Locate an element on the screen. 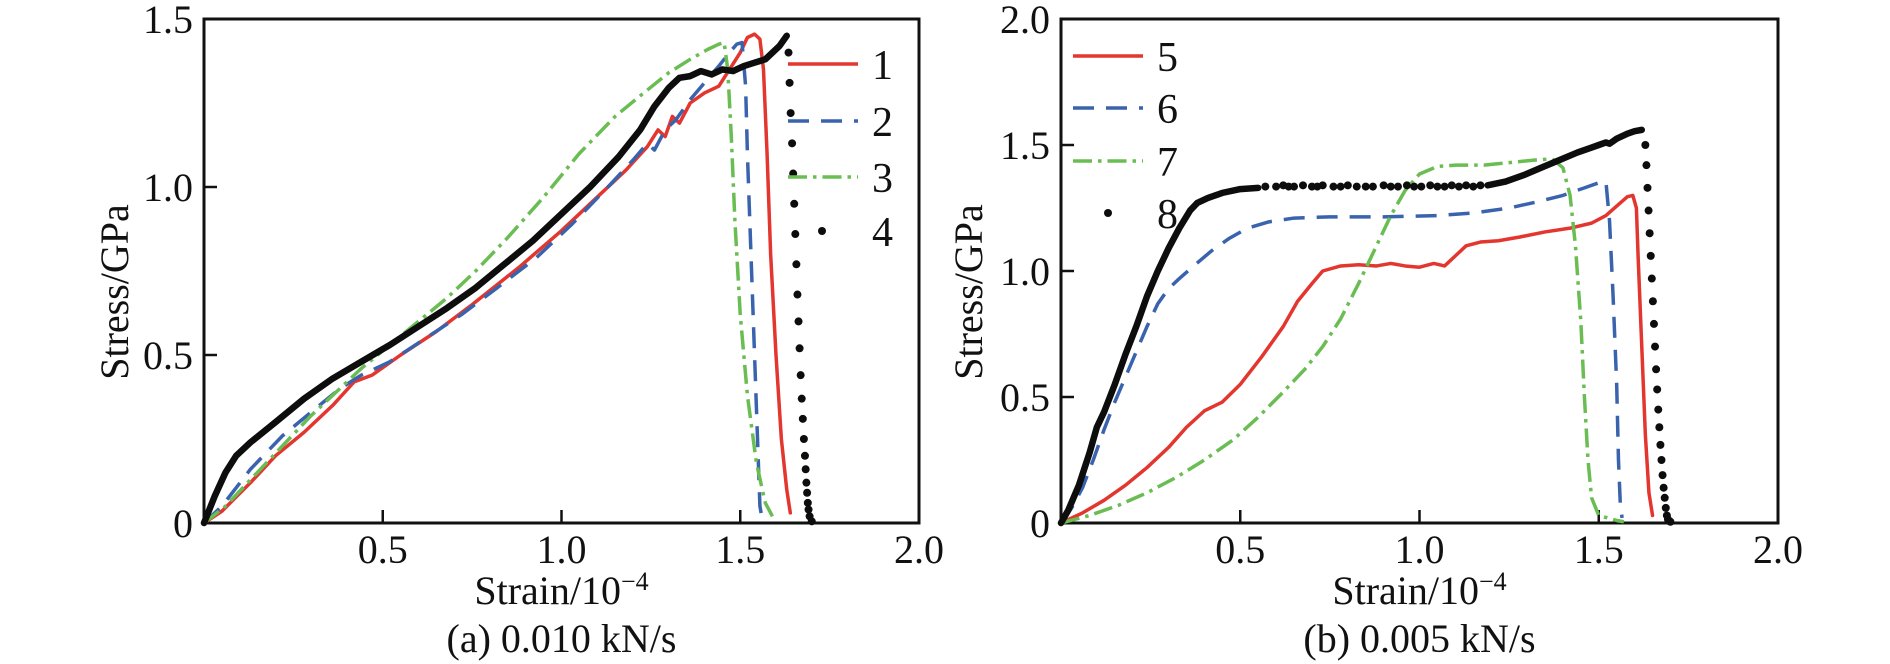 The height and width of the screenshot is (664, 1890). legend-label-1: 1 is located at coordinates (882, 66).